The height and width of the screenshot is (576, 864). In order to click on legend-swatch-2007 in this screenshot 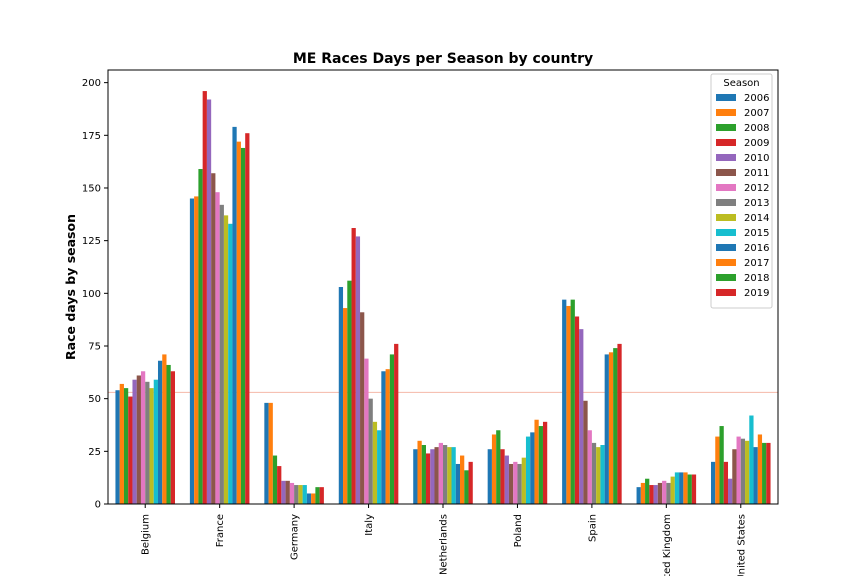, I will do `click(726, 112)`.